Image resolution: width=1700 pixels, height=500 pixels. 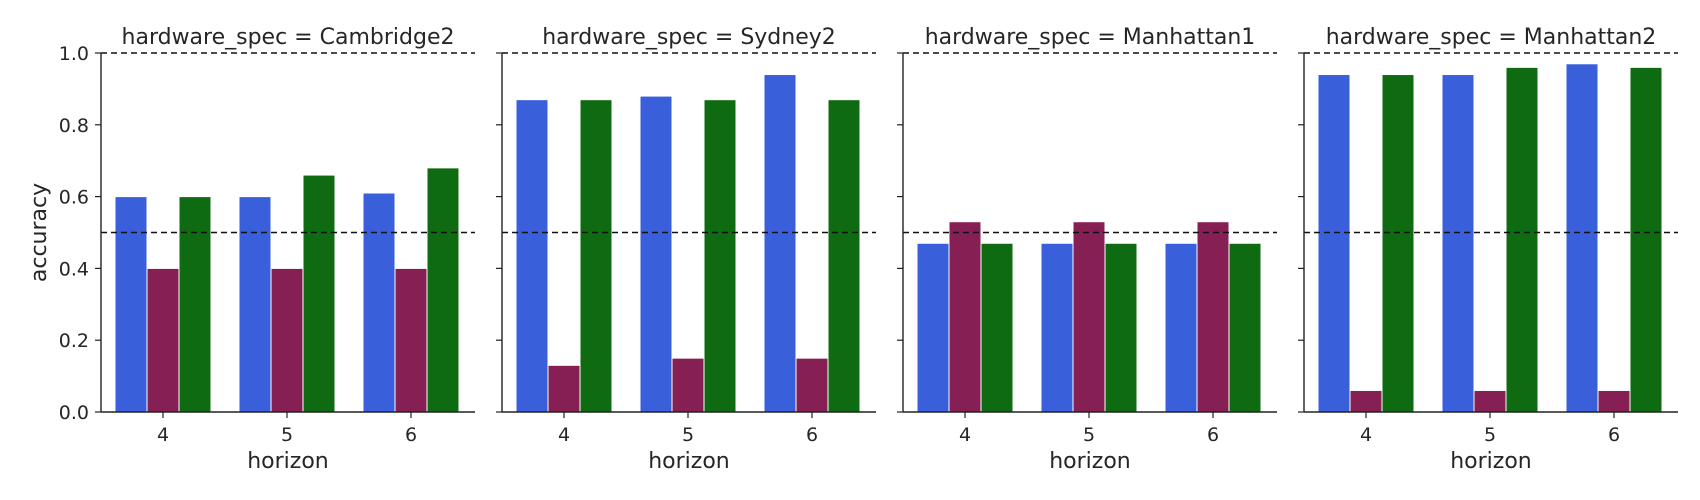 I want to click on x-tick-label-panel2-6: 6, so click(x=812, y=435).